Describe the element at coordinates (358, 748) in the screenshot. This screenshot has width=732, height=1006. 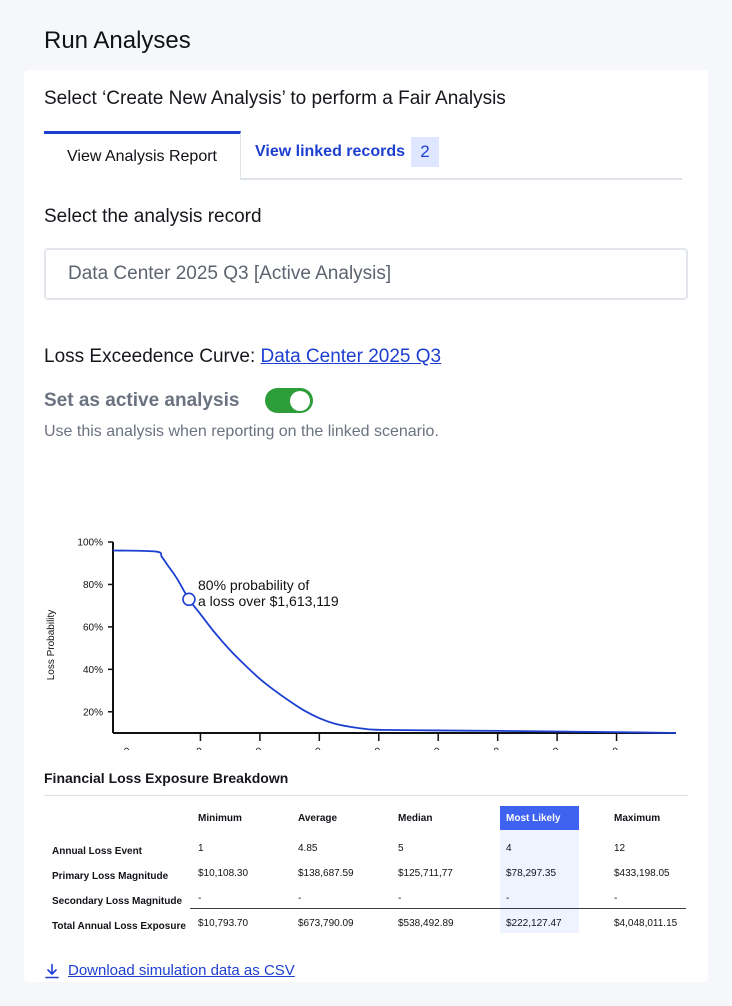
I see `x-tick-label: $8,000,000` at that location.